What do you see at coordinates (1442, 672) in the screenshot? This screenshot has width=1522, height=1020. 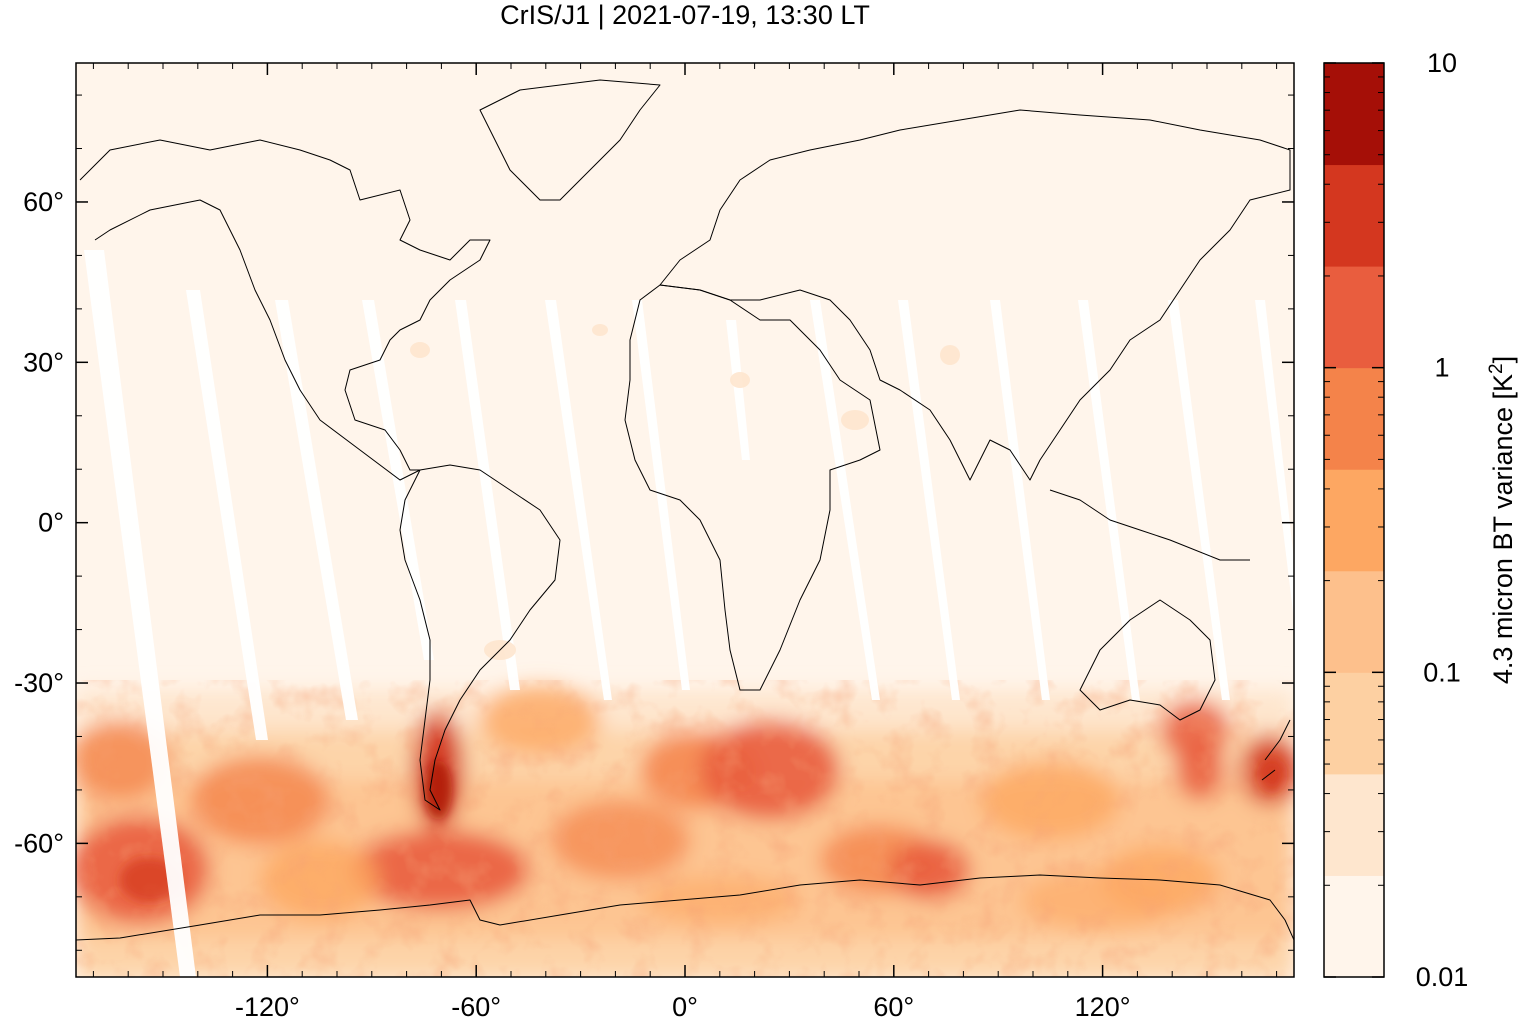 I see `colorbar-tick-label: 0.1` at bounding box center [1442, 672].